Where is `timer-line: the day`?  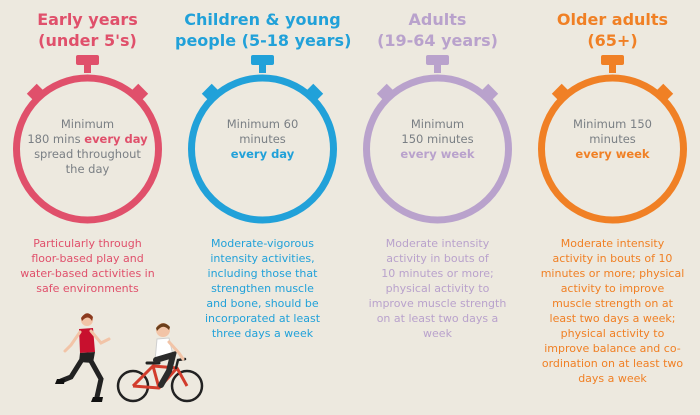 timer-line: the day is located at coordinates (87, 169).